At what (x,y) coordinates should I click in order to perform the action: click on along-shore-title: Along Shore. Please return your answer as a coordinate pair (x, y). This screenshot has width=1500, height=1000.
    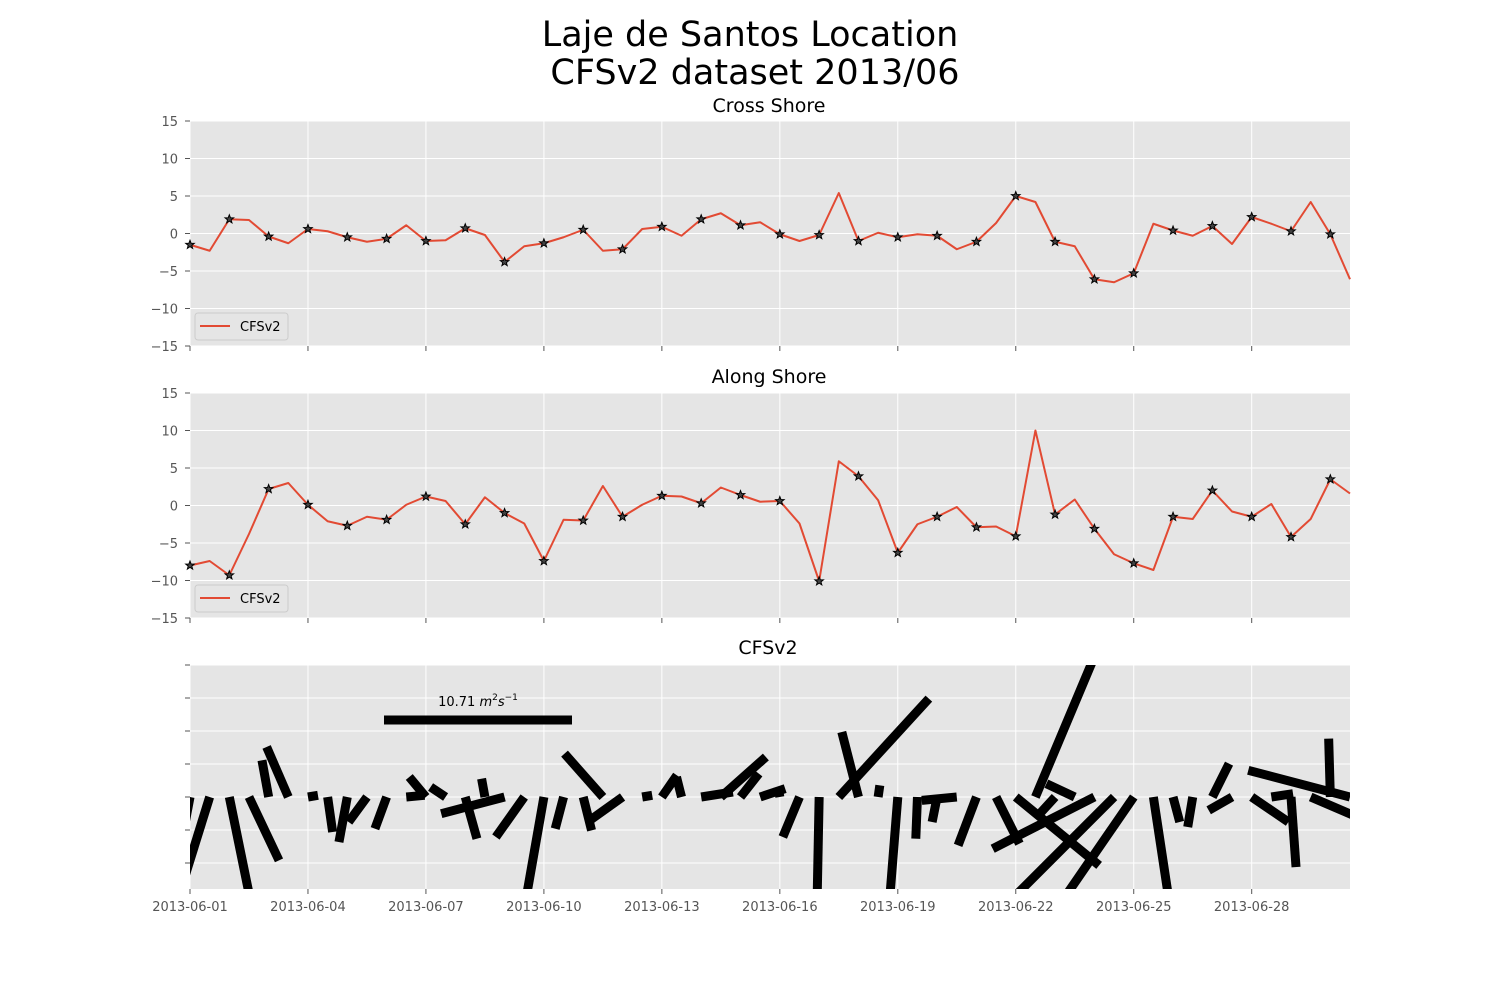
    Looking at the image, I should click on (769, 377).